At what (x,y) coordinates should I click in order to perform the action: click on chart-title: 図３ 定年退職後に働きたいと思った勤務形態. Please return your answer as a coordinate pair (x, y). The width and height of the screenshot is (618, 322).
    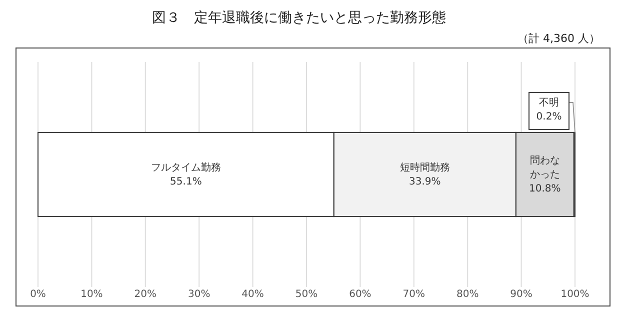
    Looking at the image, I should click on (299, 18).